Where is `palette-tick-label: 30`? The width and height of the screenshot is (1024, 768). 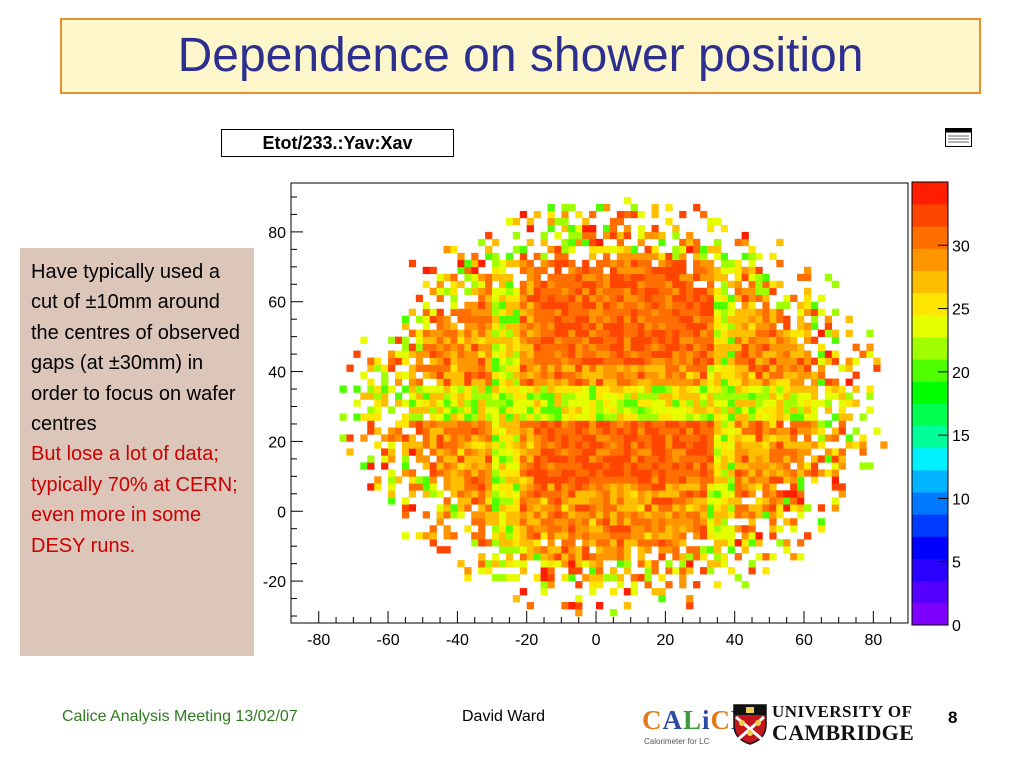
palette-tick-label: 30 is located at coordinates (961, 246).